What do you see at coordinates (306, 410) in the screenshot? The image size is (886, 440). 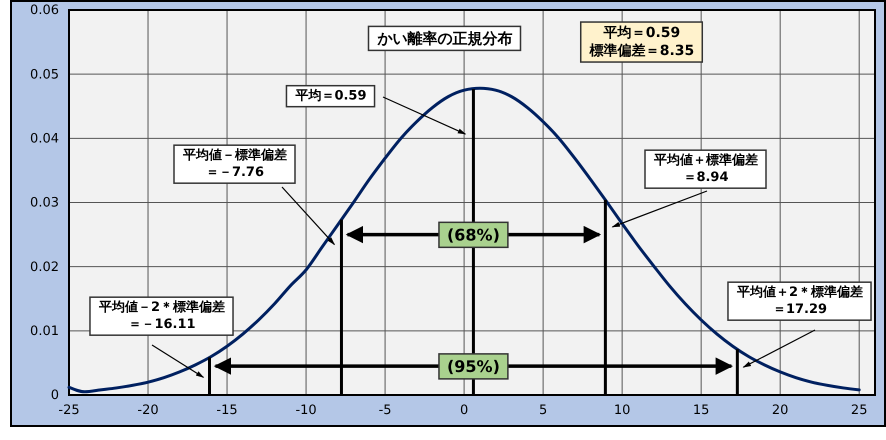 I see `x-tick-label: -10` at bounding box center [306, 410].